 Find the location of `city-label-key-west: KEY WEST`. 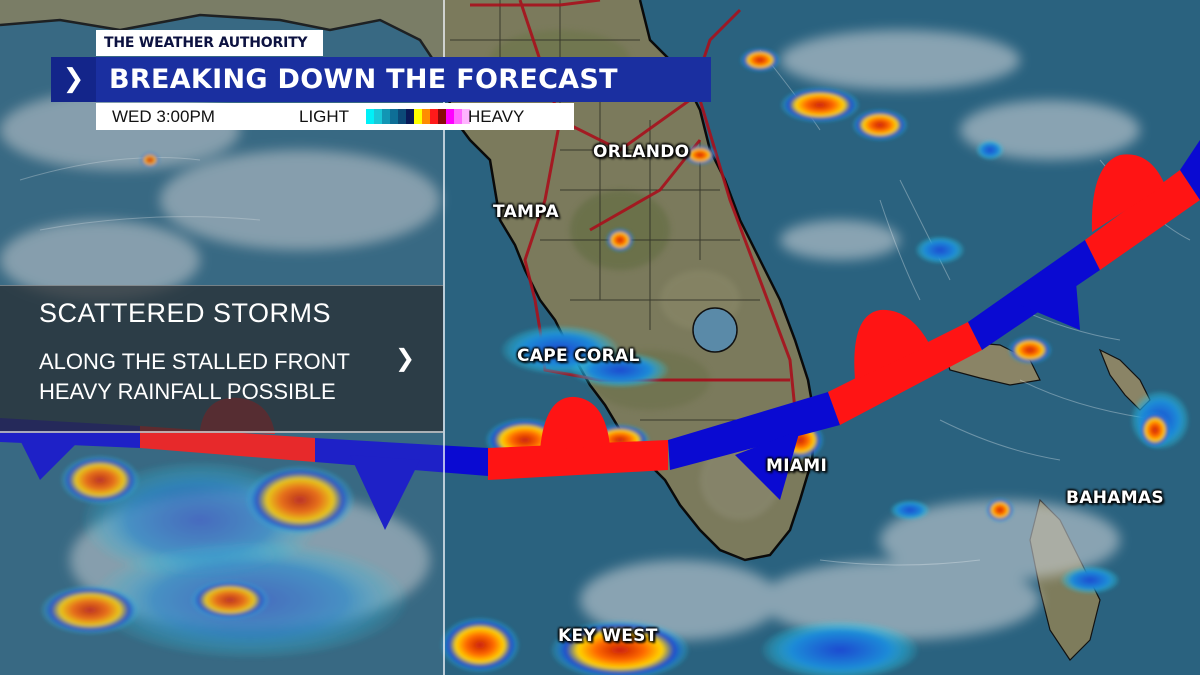

city-label-key-west: KEY WEST is located at coordinates (608, 636).